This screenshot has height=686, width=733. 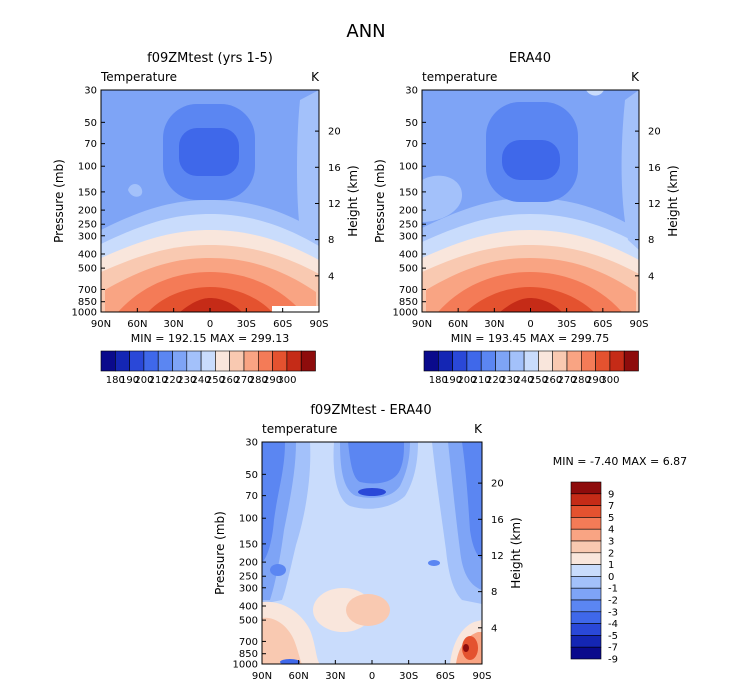 What do you see at coordinates (186, 380) in the screenshot?
I see `panel-model-colorbar-label: 230` at bounding box center [186, 380].